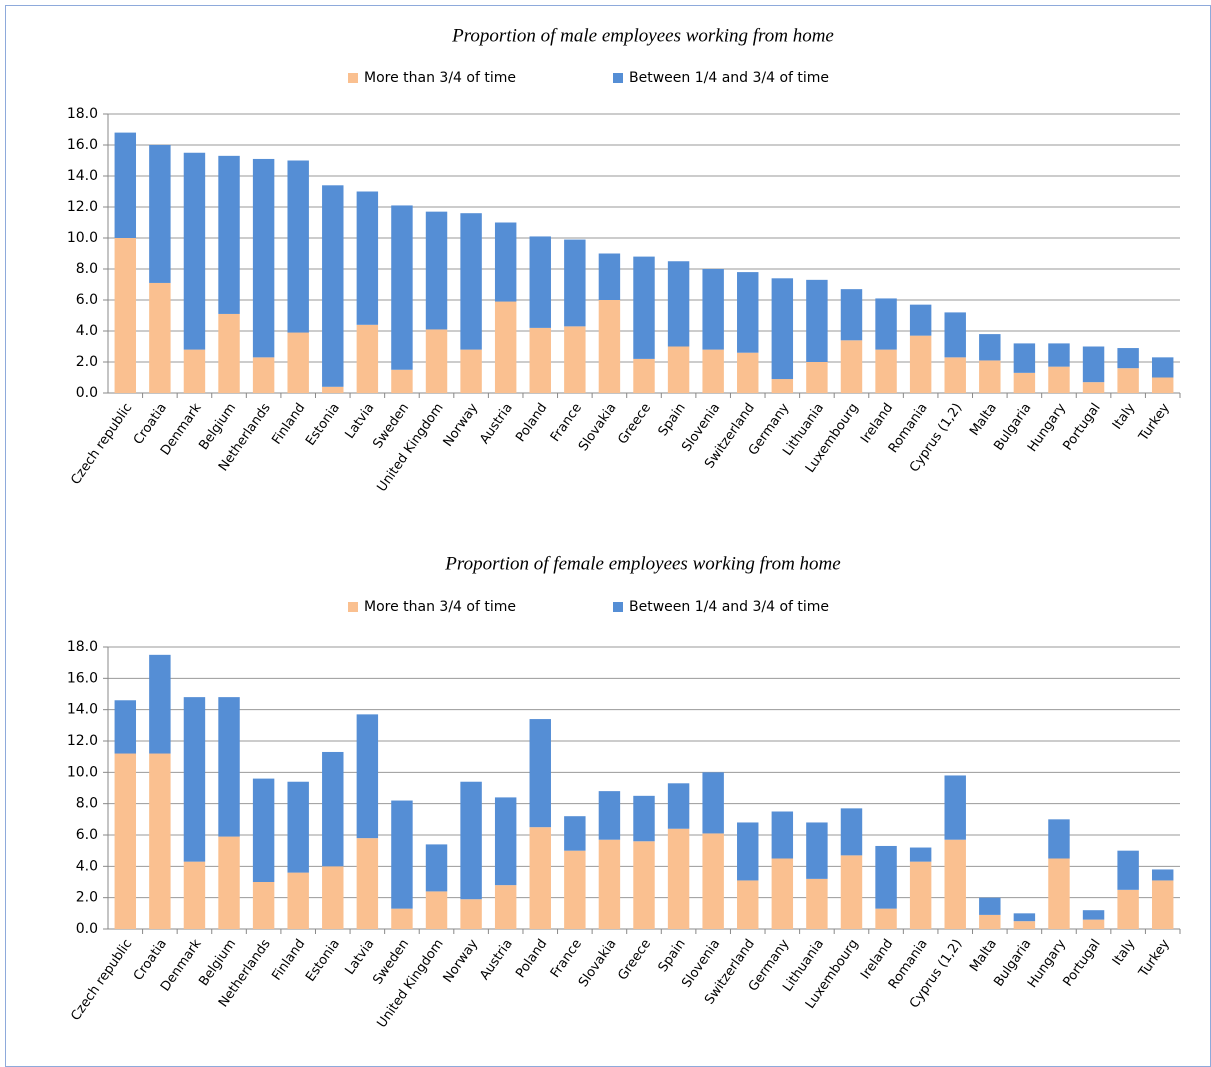  Describe the element at coordinates (82, 710) in the screenshot. I see `y-tick-label: 14.0` at that location.